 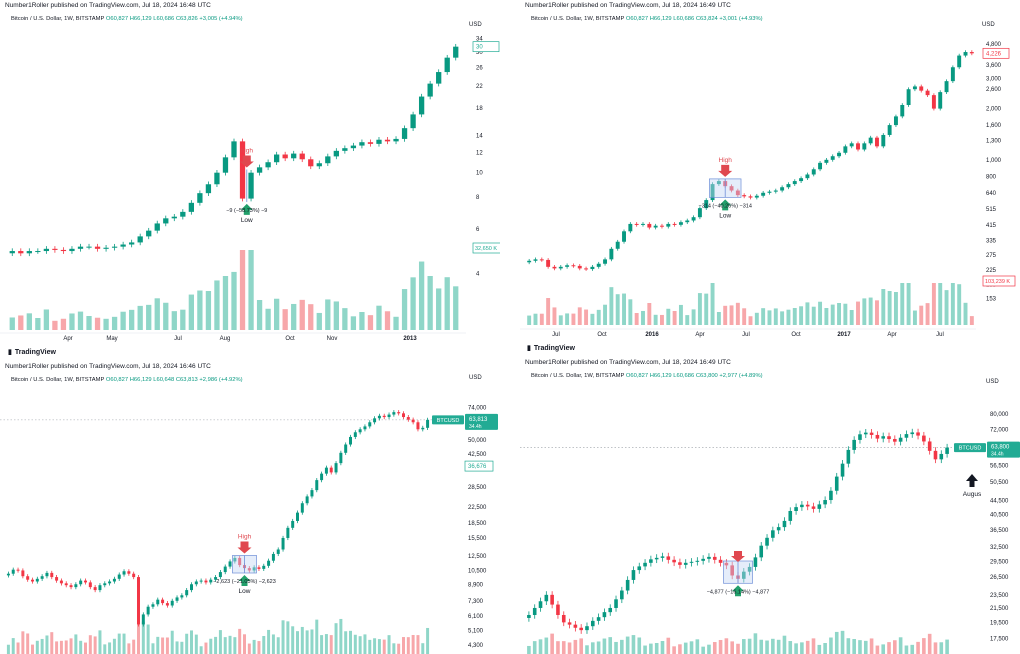 What do you see at coordinates (992, 382) in the screenshot?
I see `currency-label: USD` at bounding box center [992, 382].